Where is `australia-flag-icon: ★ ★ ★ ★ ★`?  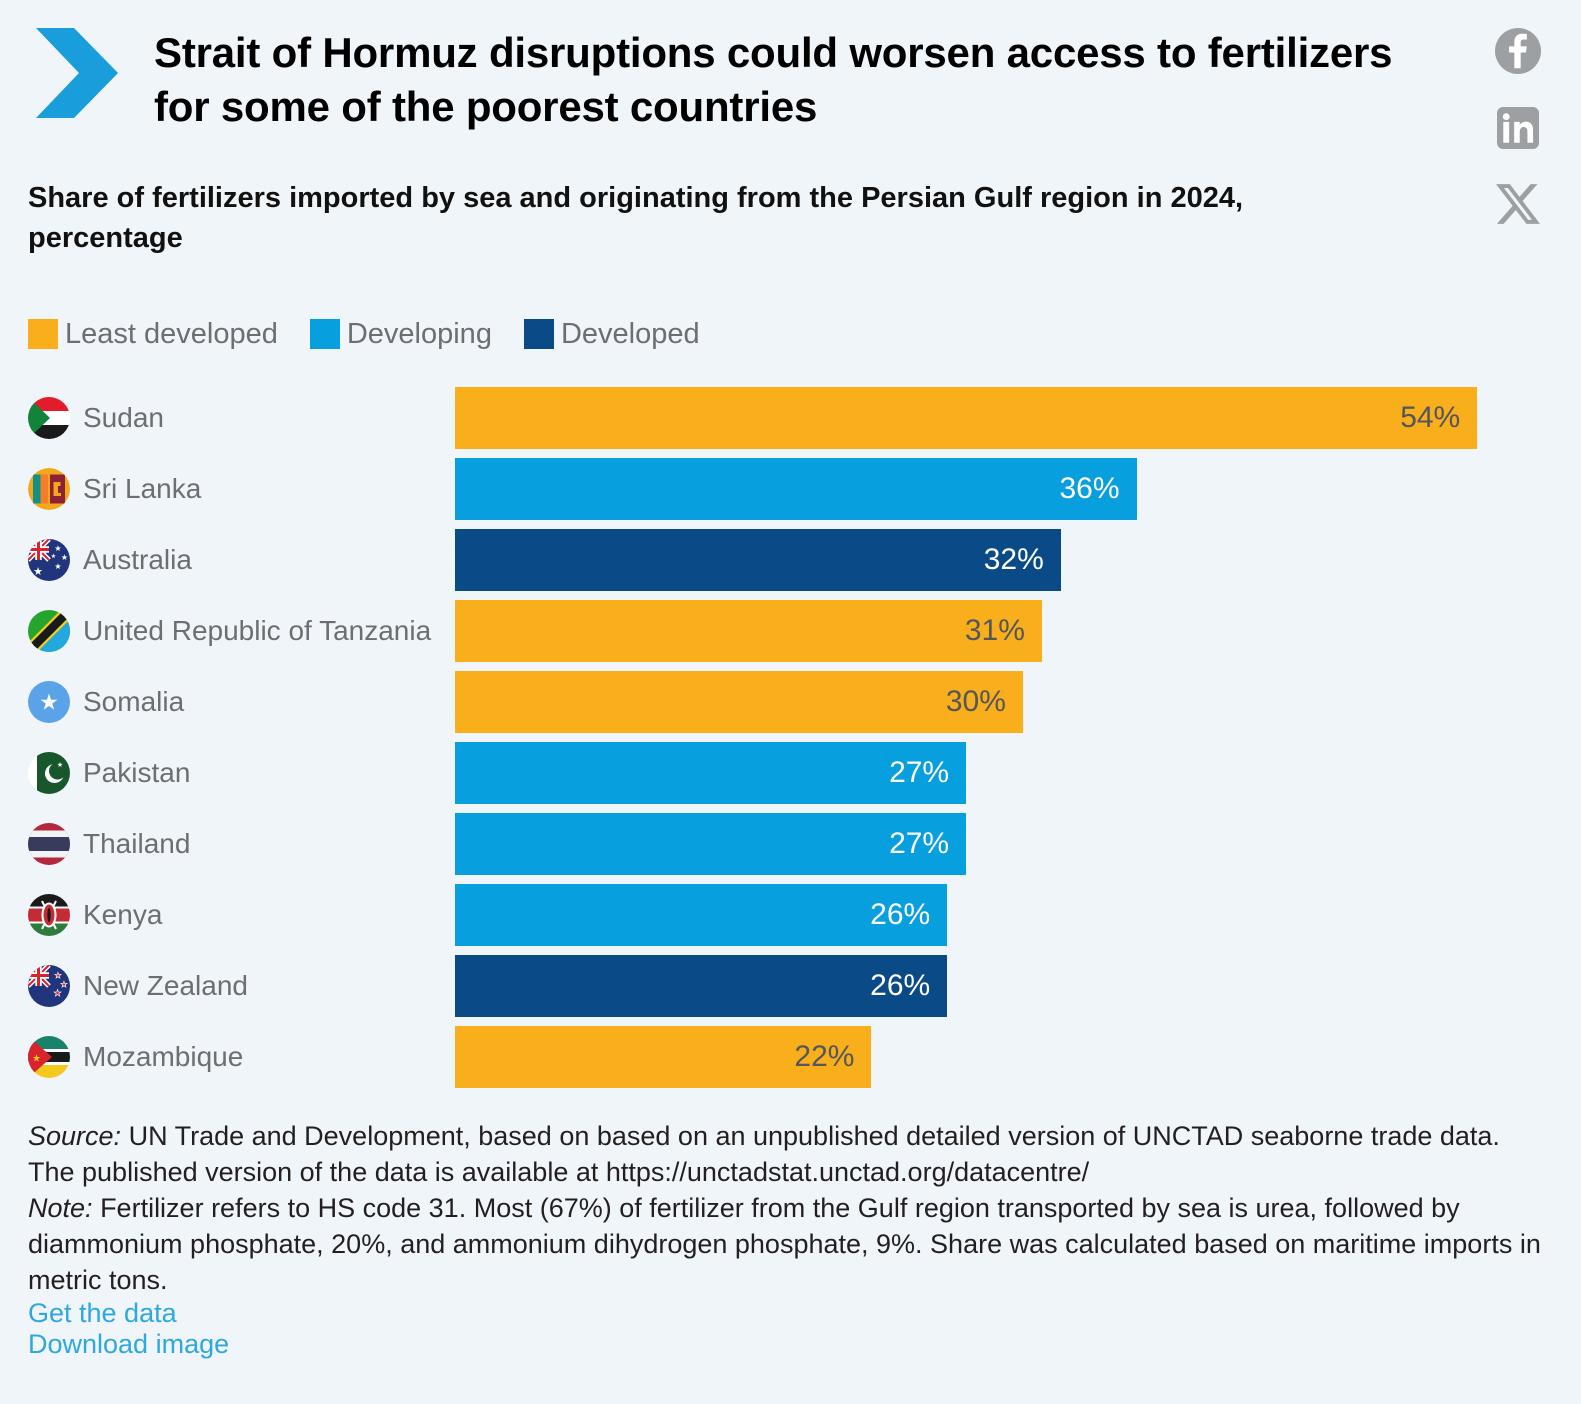
australia-flag-icon: ★ ★ ★ ★ ★ is located at coordinates (49, 559).